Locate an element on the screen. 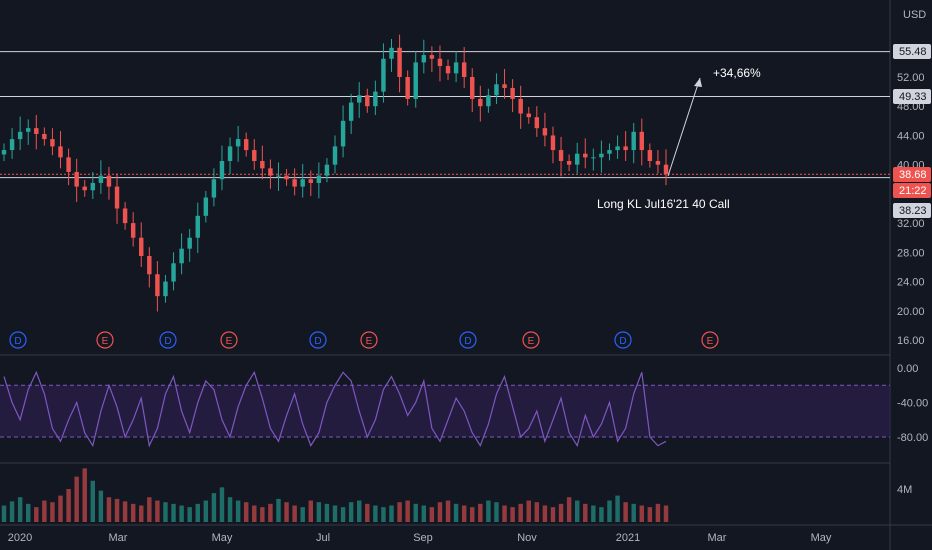  projection-arrow-line is located at coordinates (684, 127).